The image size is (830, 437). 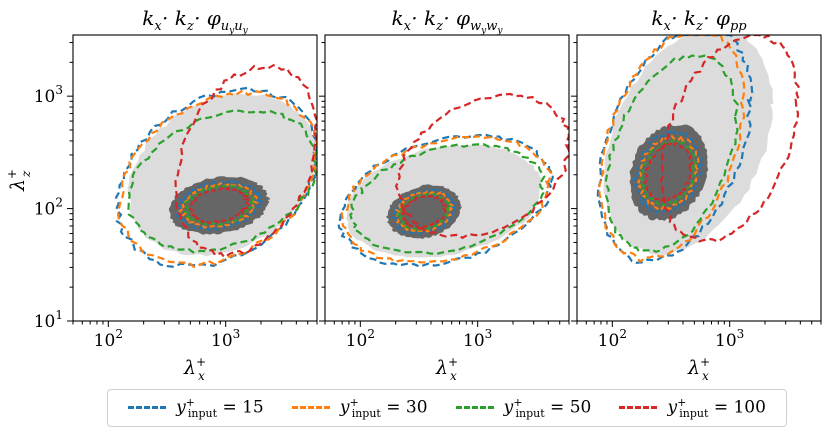 What do you see at coordinates (48, 208) in the screenshot?
I see `y-tick-label: 10²` at bounding box center [48, 208].